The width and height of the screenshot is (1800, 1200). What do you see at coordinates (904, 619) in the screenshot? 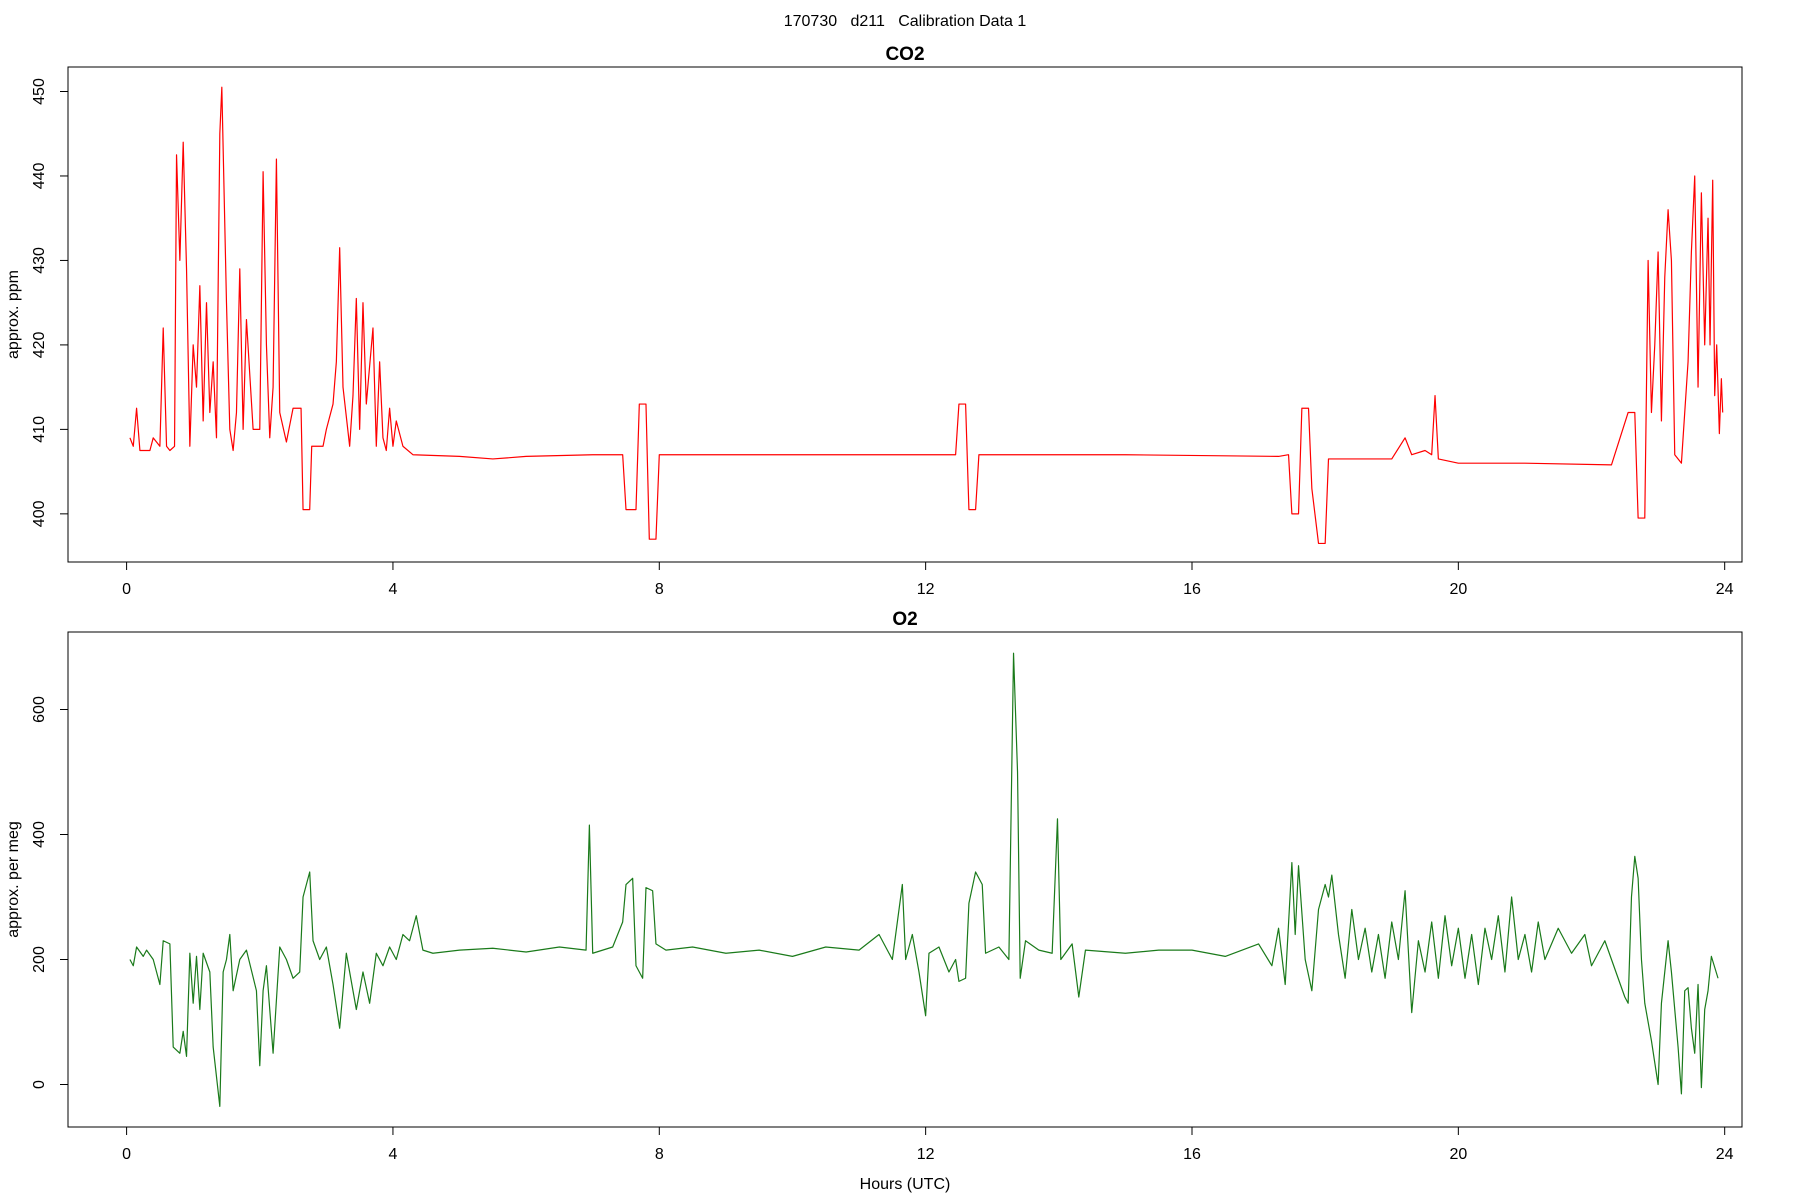
I see `chart-title: O2` at bounding box center [904, 619].